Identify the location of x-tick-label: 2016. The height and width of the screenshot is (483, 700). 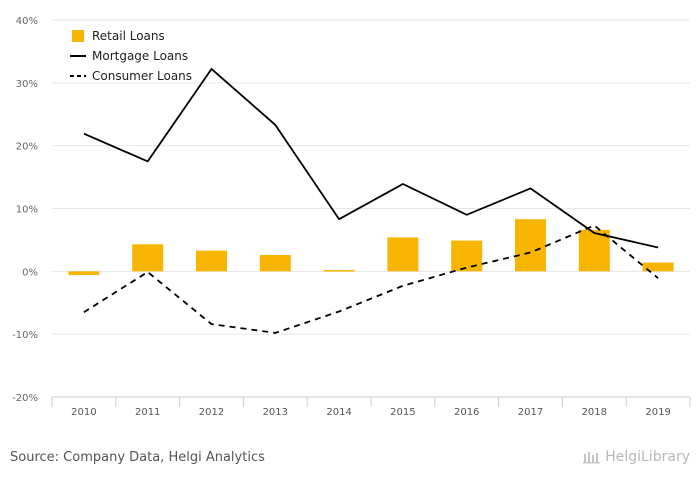
(466, 412).